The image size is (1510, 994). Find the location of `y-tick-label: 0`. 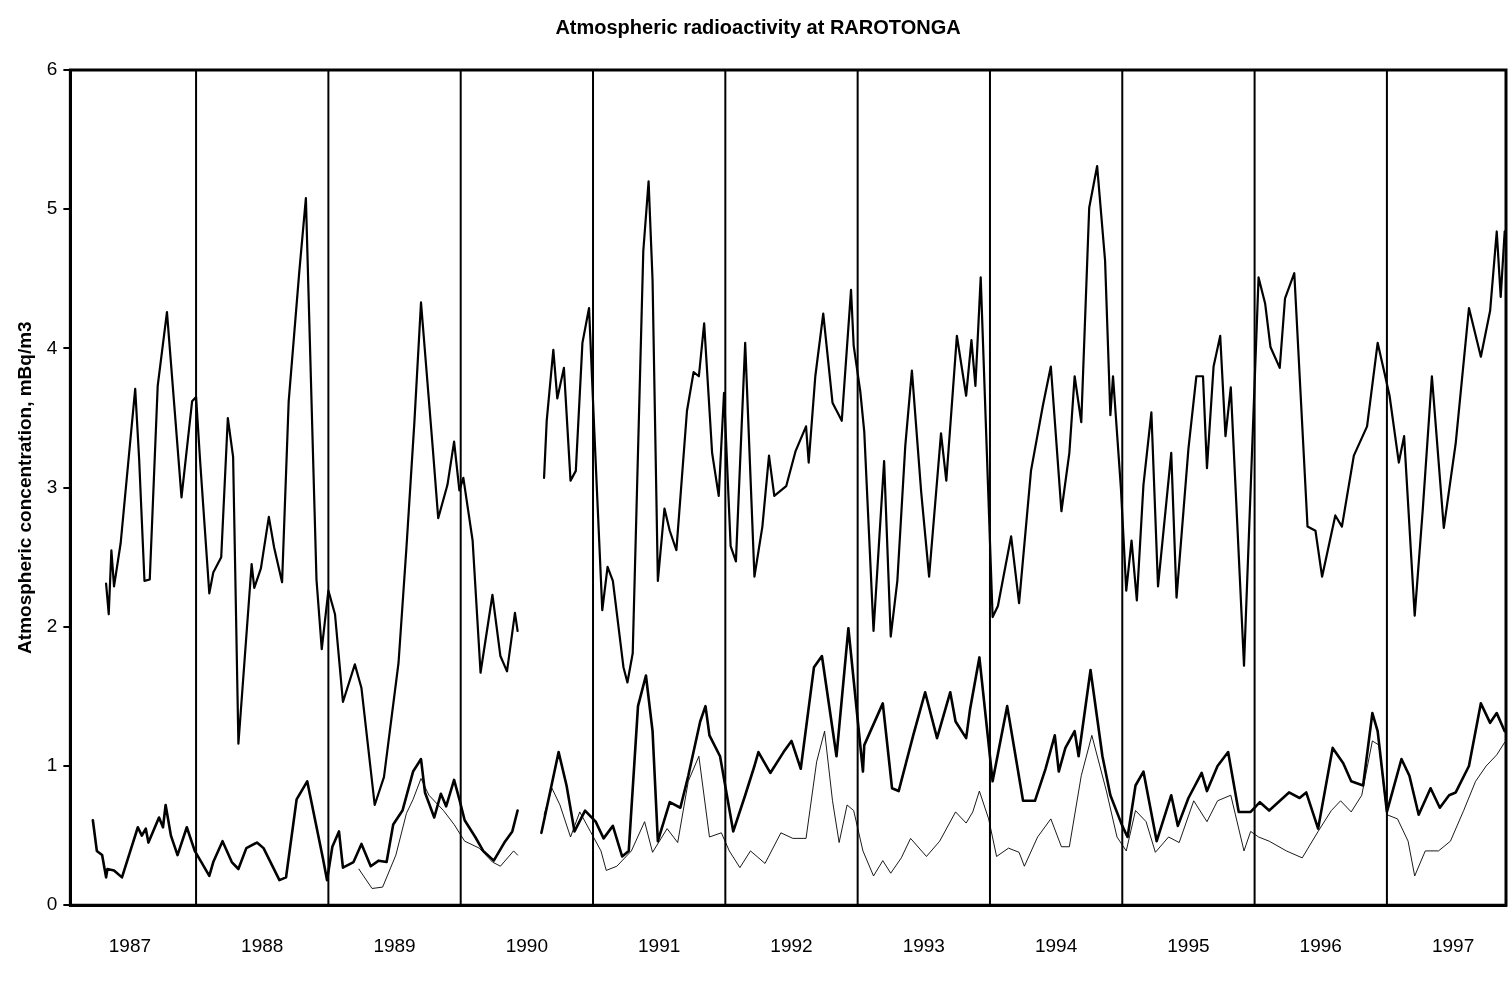

y-tick-label: 0 is located at coordinates (52, 904).